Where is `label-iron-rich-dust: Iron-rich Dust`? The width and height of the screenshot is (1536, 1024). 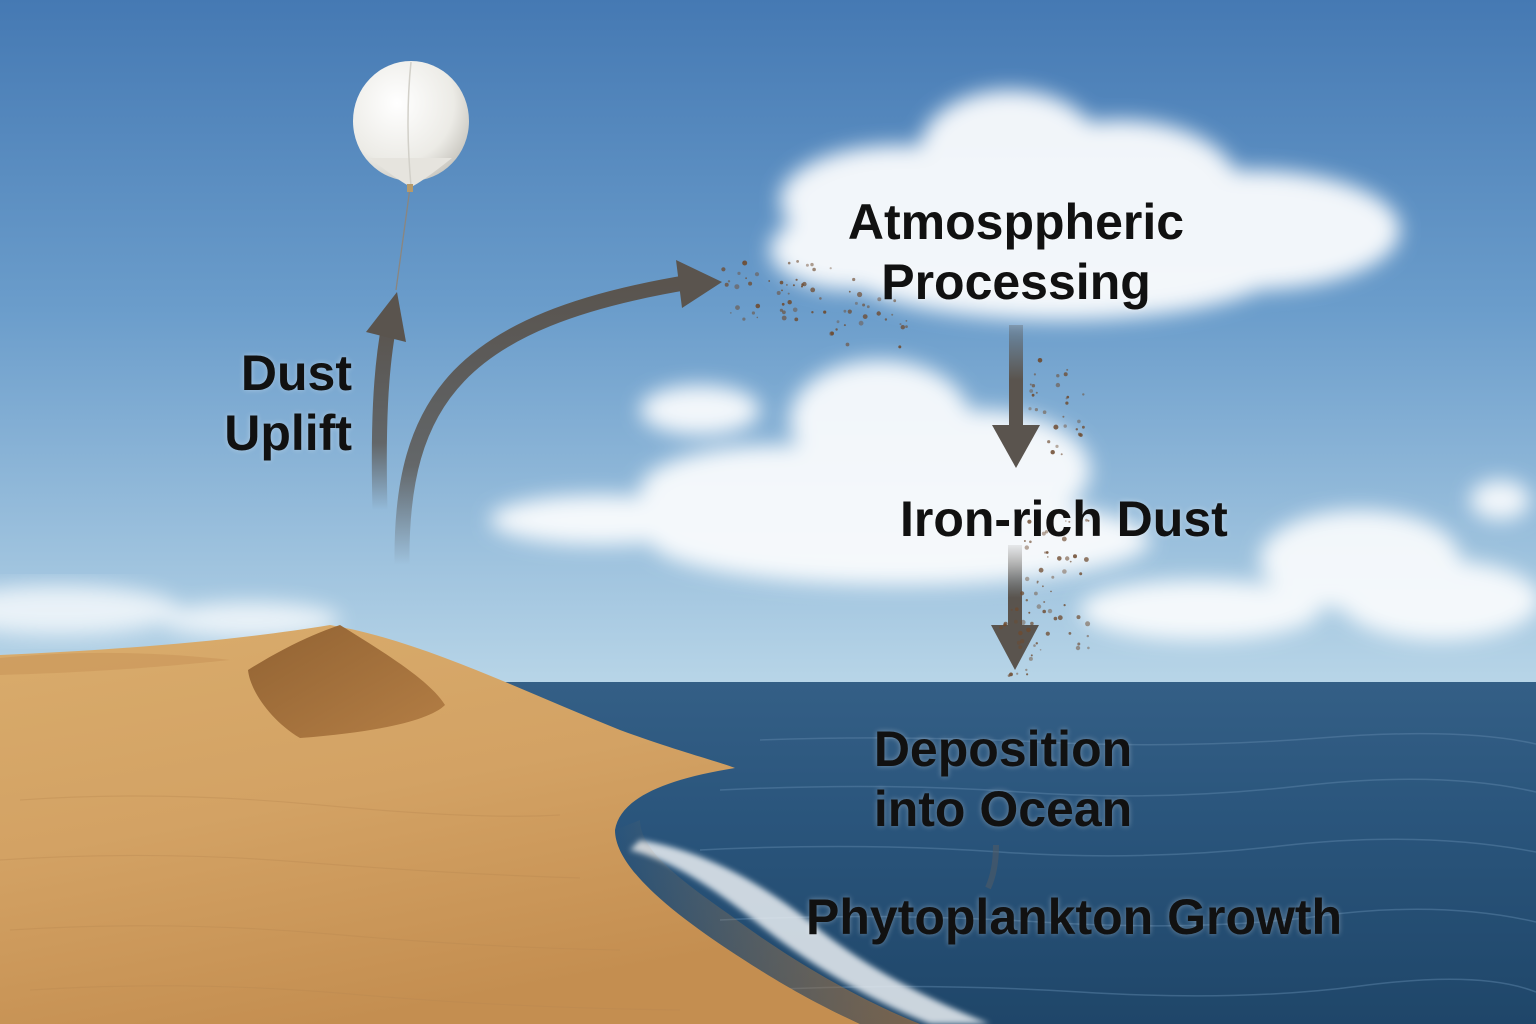 label-iron-rich-dust: Iron-rich Dust is located at coordinates (1064, 519).